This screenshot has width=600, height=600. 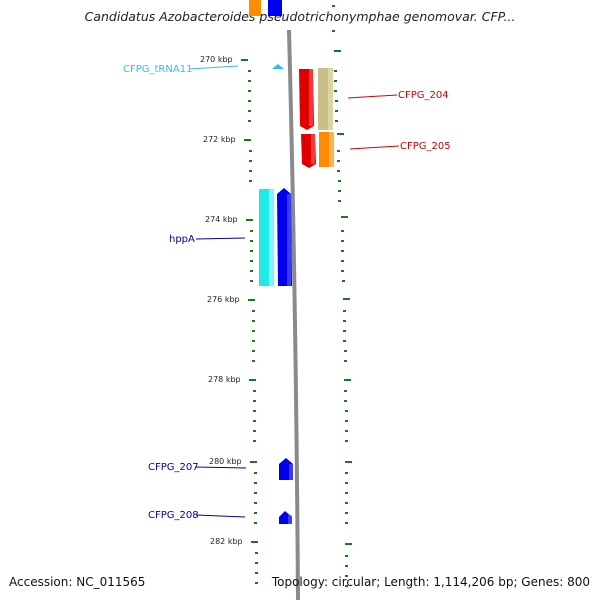 What do you see at coordinates (293, 314) in the screenshot?
I see `genome-backbone` at bounding box center [293, 314].